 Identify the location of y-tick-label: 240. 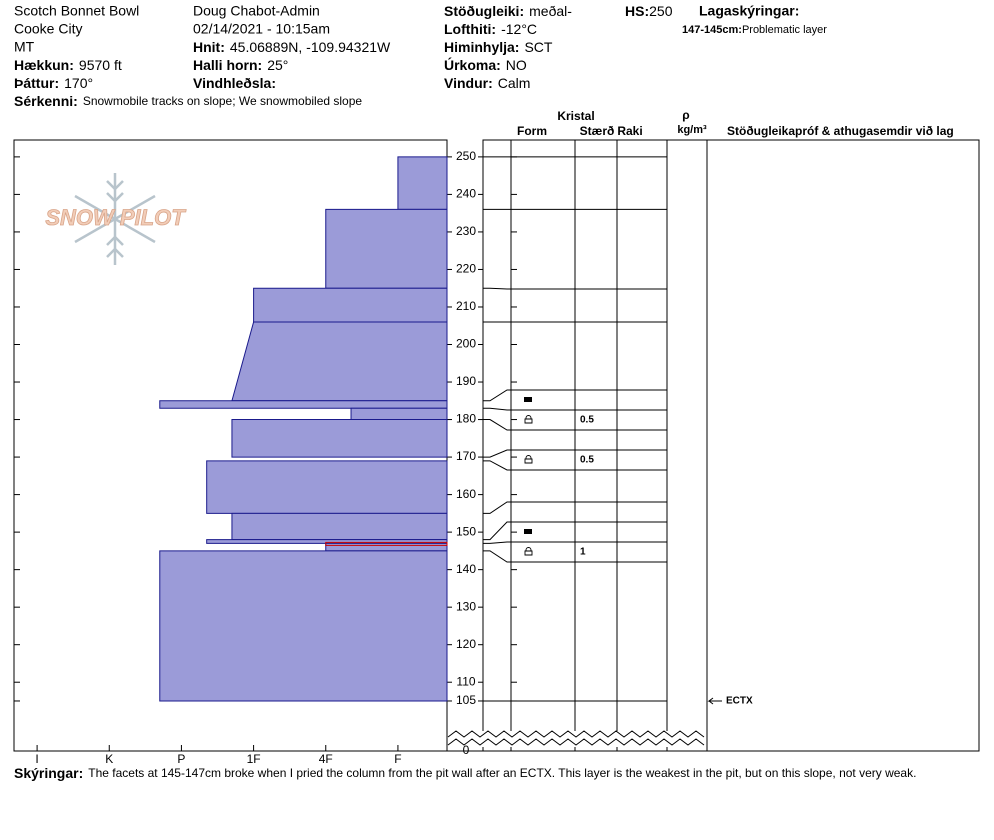
(466, 194).